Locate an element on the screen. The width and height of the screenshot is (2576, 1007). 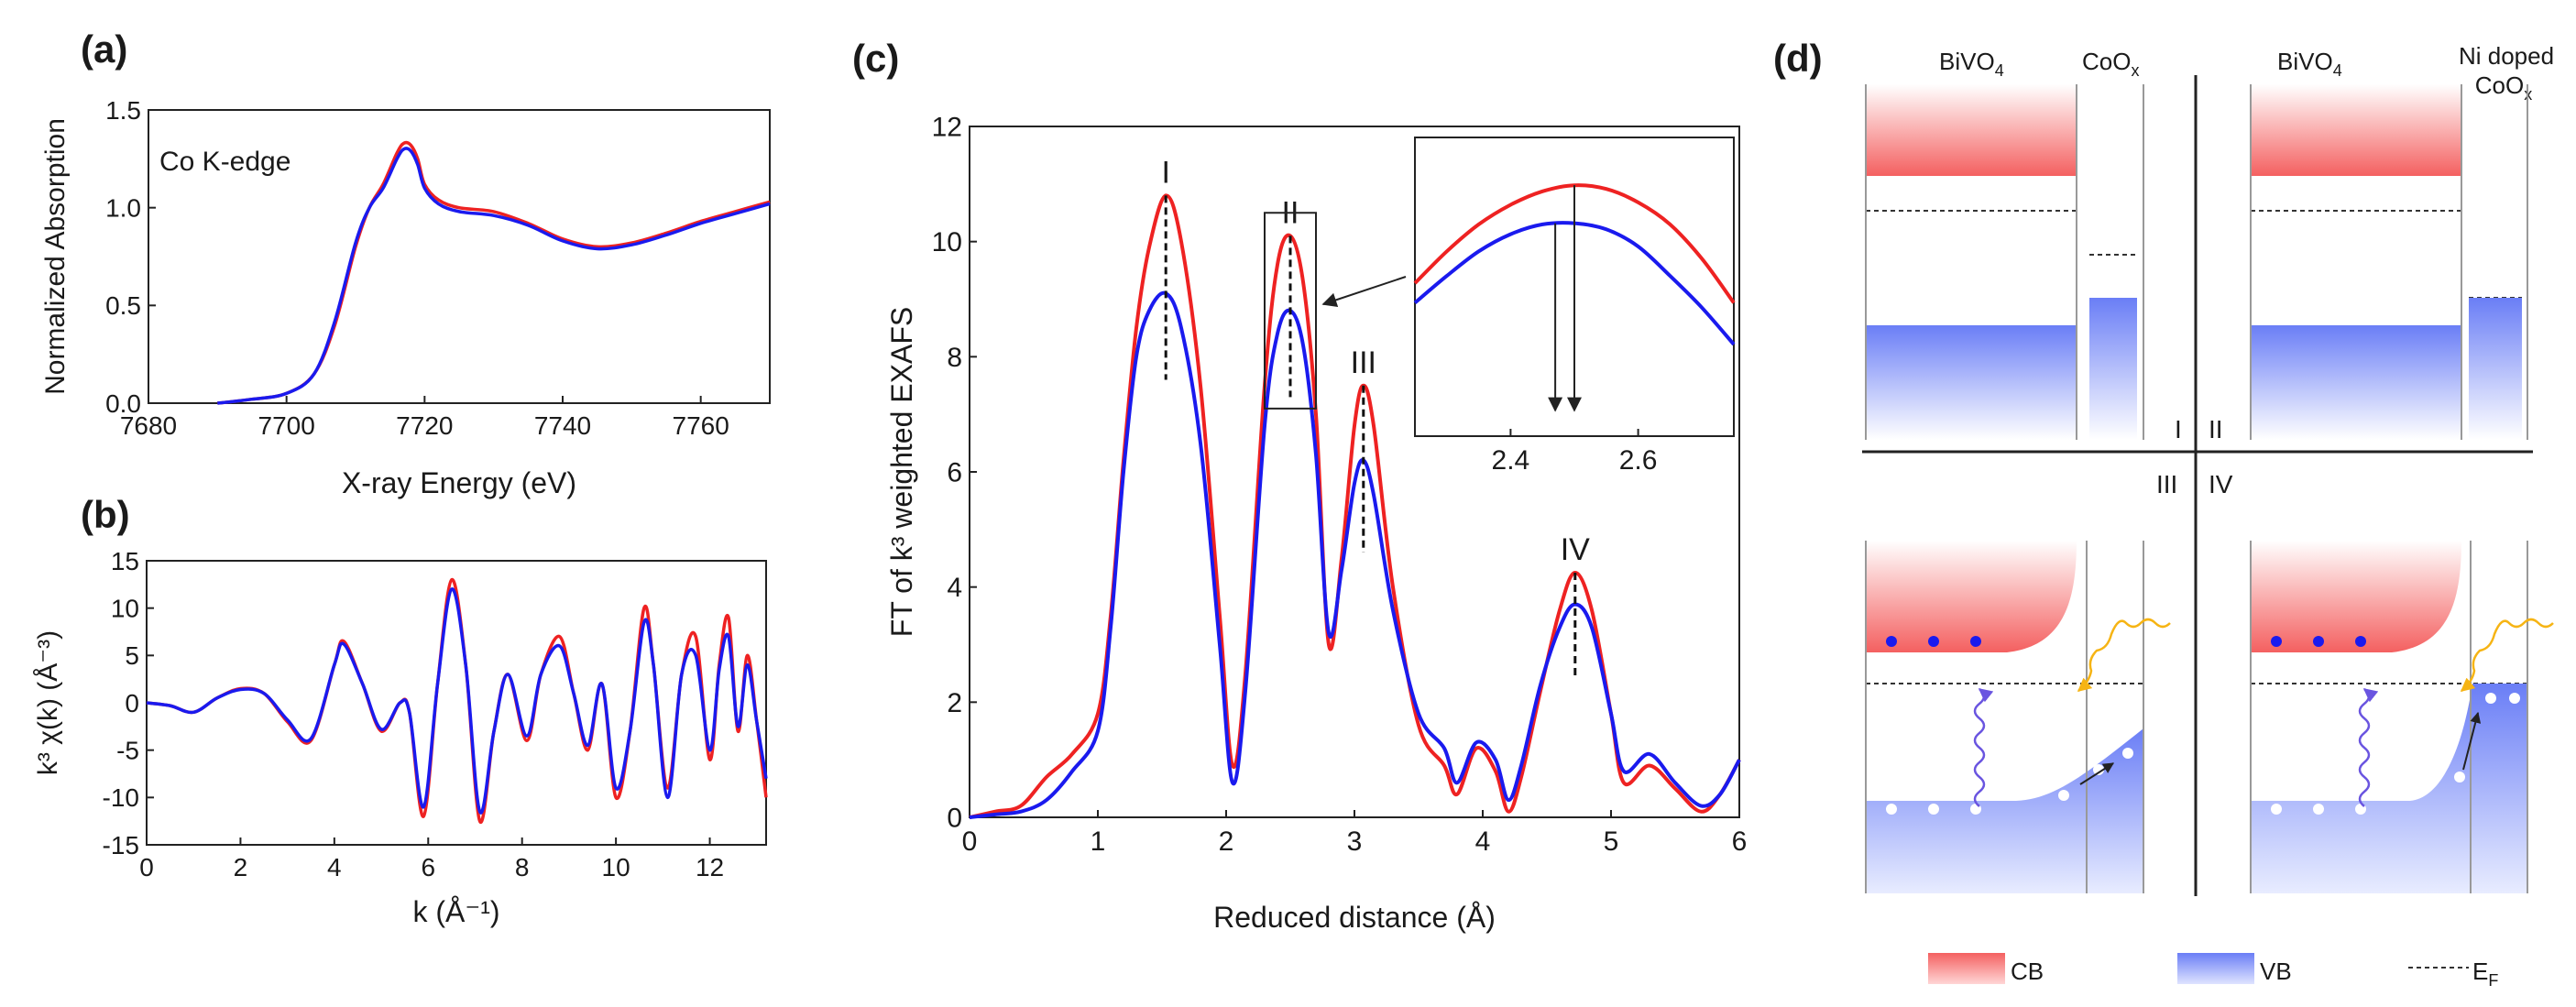
x-tick-label: 10 is located at coordinates (616, 867).